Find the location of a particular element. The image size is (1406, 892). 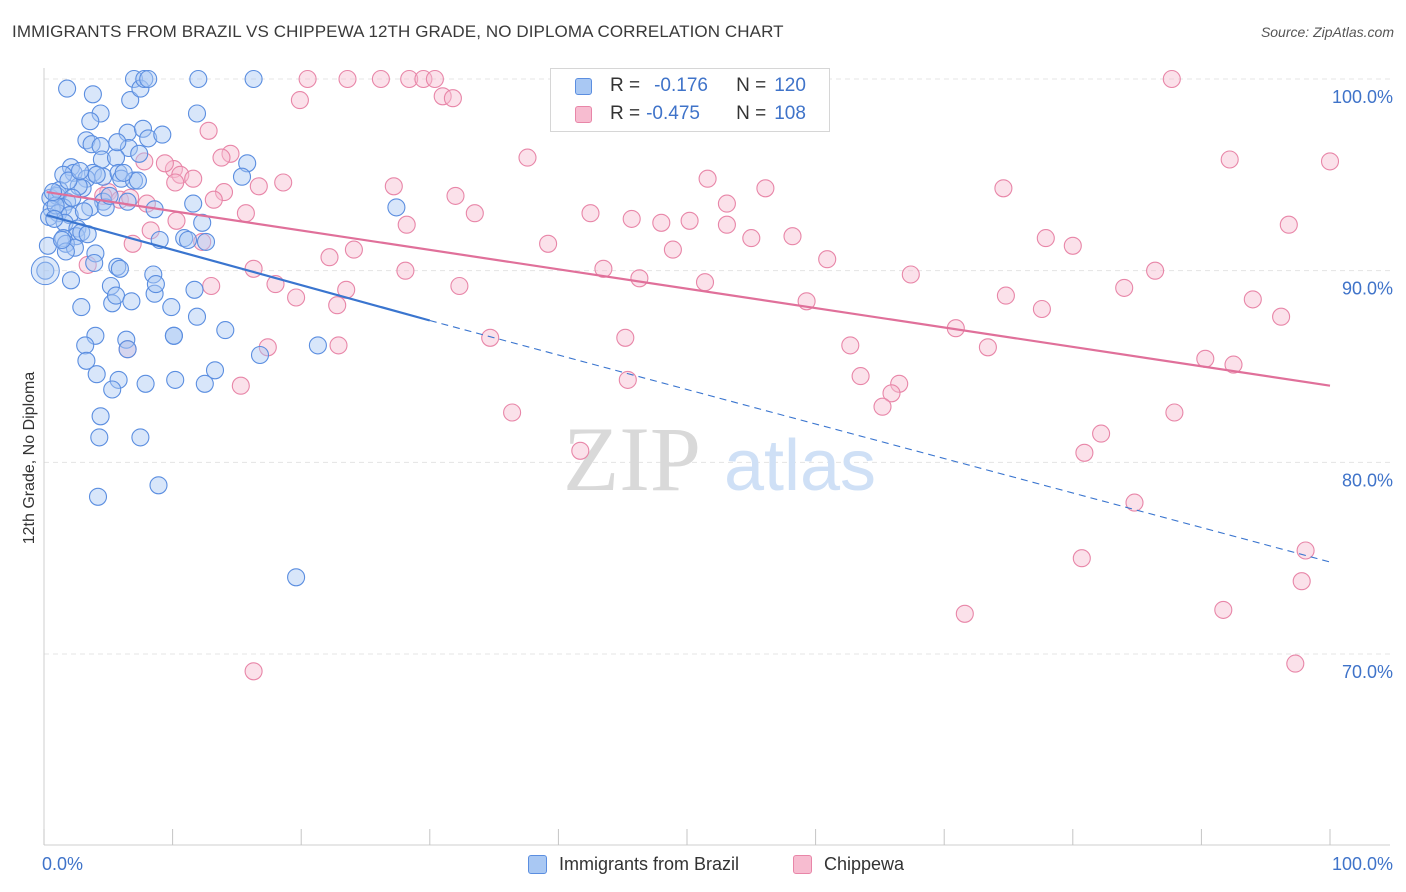

bottom-legend-chippewa: Chippewa is located at coordinates (848, 864).